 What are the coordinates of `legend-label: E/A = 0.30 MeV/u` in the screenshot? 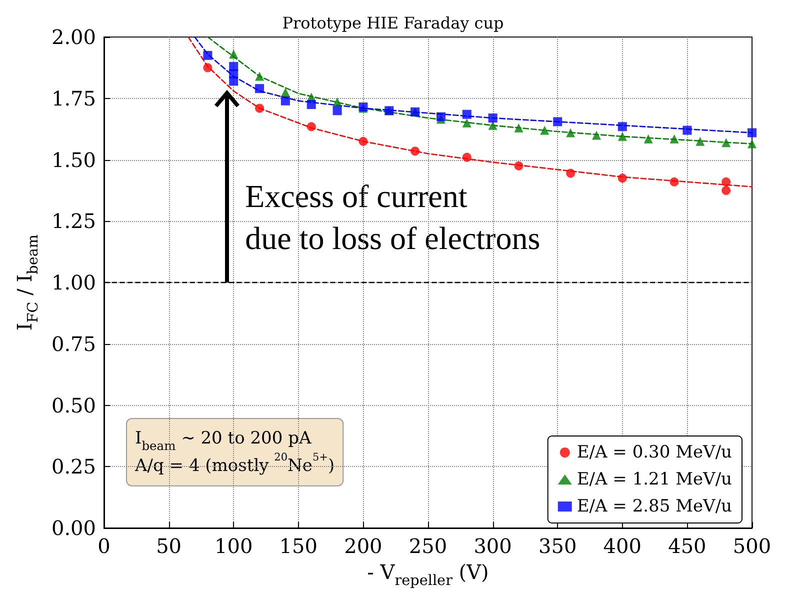 It's located at (654, 452).